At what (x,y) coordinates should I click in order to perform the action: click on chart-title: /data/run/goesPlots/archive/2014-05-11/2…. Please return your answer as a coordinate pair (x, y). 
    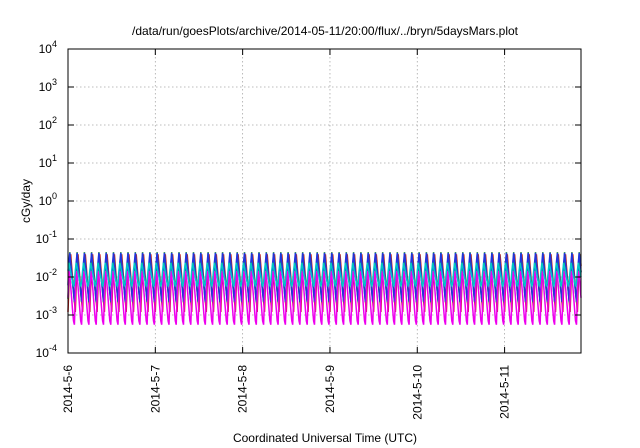
    Looking at the image, I should click on (325, 31).